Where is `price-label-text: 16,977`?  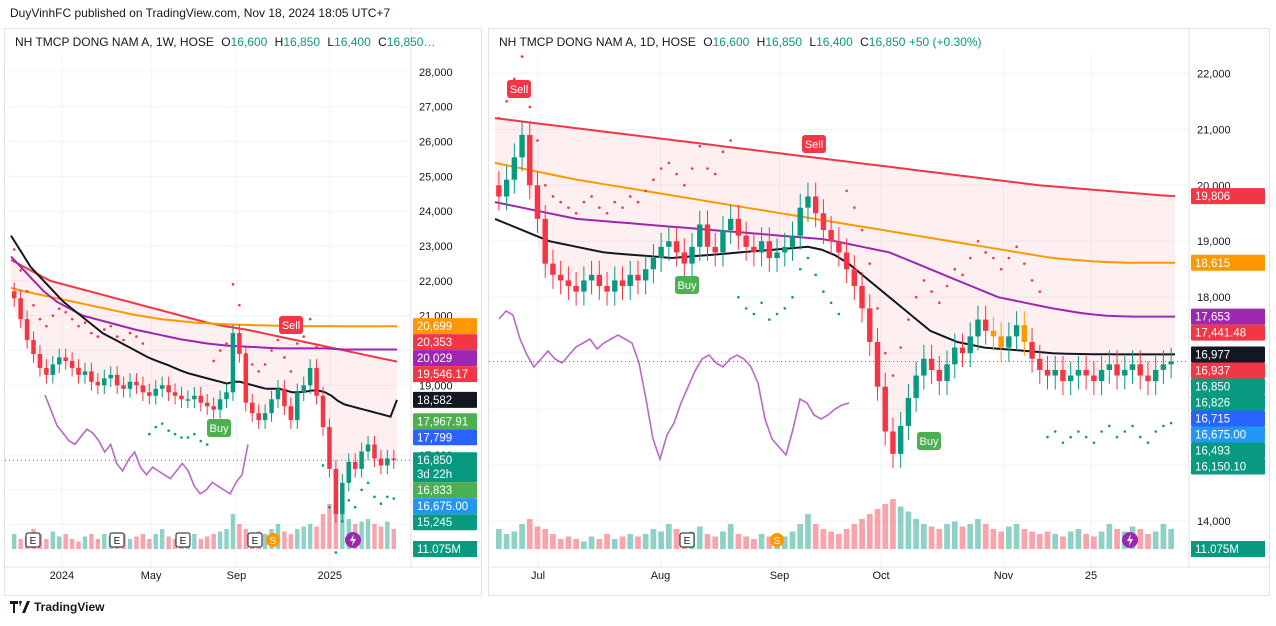 price-label-text: 16,977 is located at coordinates (1212, 355).